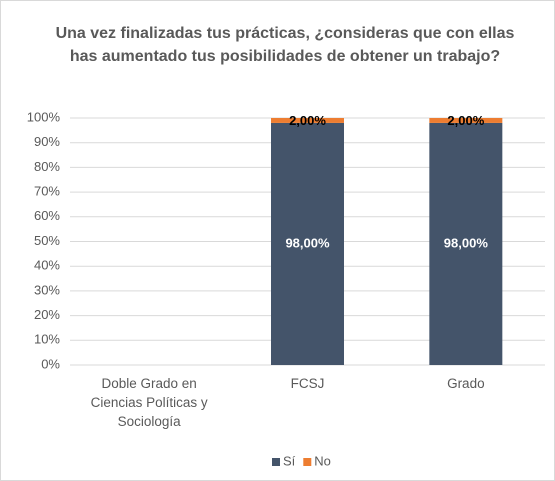  What do you see at coordinates (47, 289) in the screenshot?
I see `y-tick-label: 30%` at bounding box center [47, 289].